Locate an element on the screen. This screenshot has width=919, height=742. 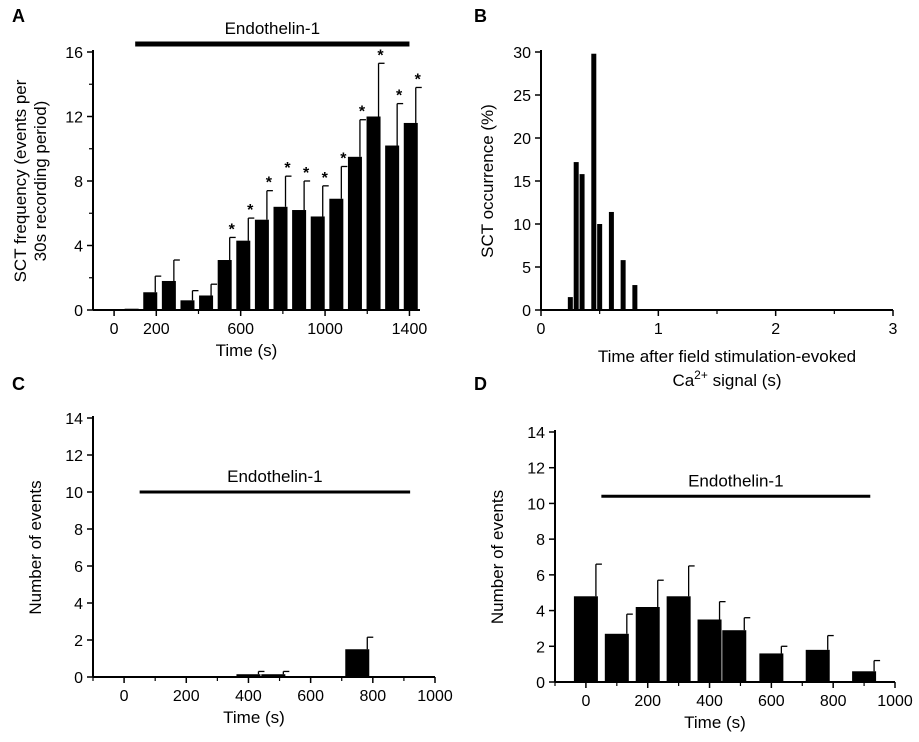
y-tick-label: 25 is located at coordinates (522, 96).